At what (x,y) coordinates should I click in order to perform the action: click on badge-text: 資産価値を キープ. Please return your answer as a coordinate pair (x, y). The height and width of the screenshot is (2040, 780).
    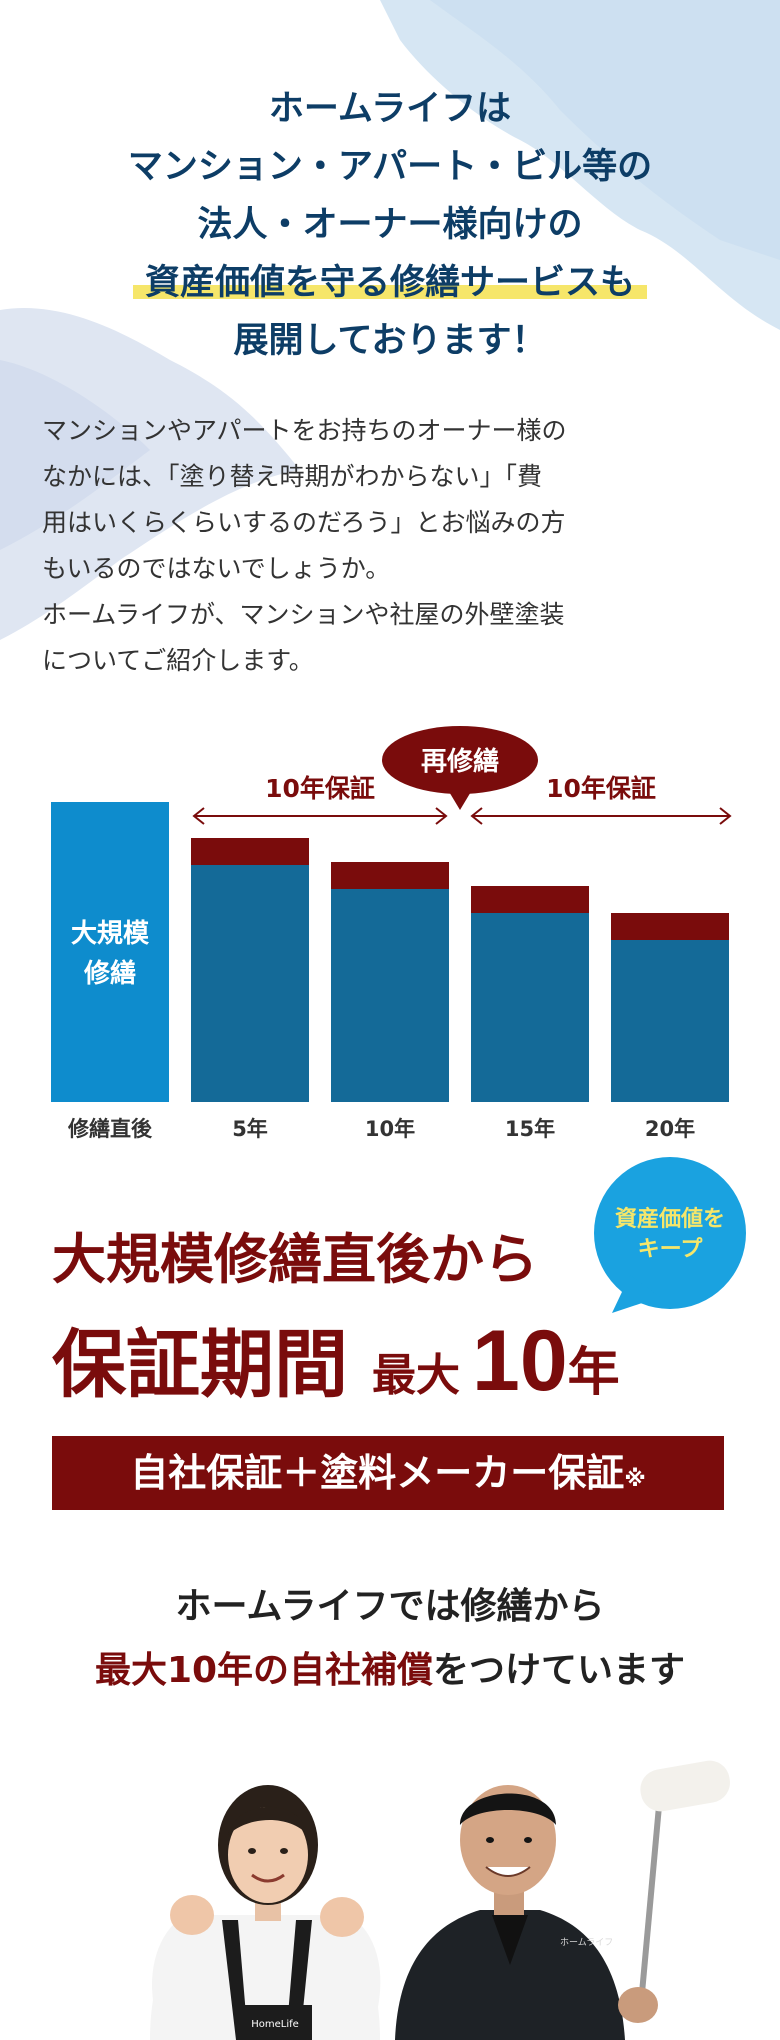
    Looking at the image, I should click on (670, 1235).